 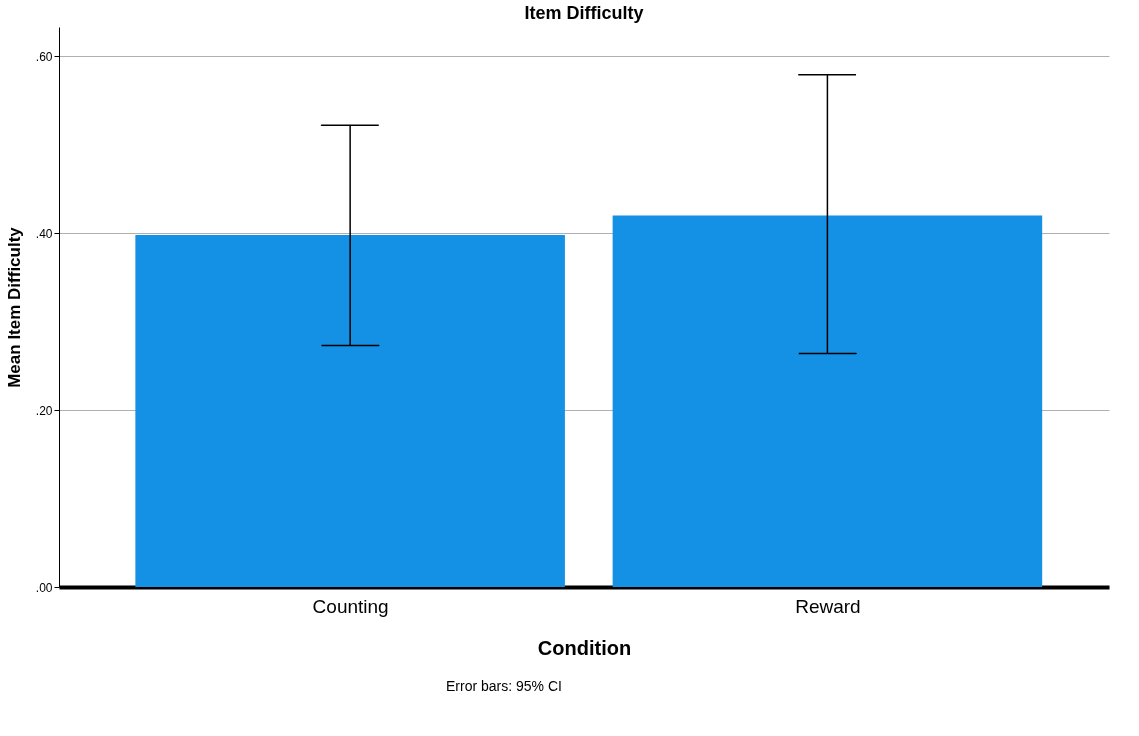 What do you see at coordinates (44, 587) in the screenshot?
I see `y-tick-label: .00` at bounding box center [44, 587].